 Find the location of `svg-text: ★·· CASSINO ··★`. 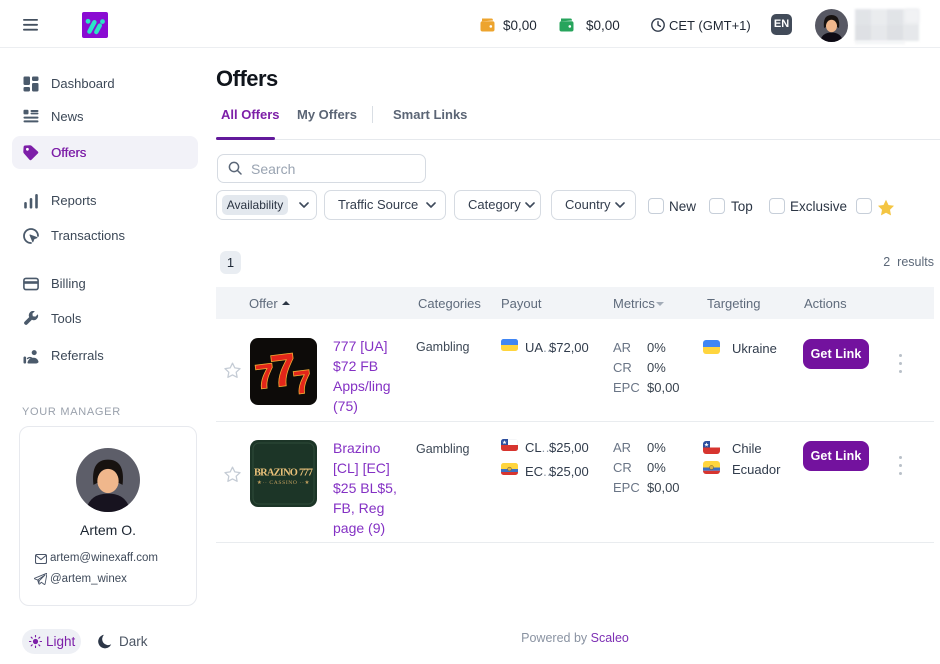

svg-text: ★·· CASSINO ··★ is located at coordinates (283, 482).